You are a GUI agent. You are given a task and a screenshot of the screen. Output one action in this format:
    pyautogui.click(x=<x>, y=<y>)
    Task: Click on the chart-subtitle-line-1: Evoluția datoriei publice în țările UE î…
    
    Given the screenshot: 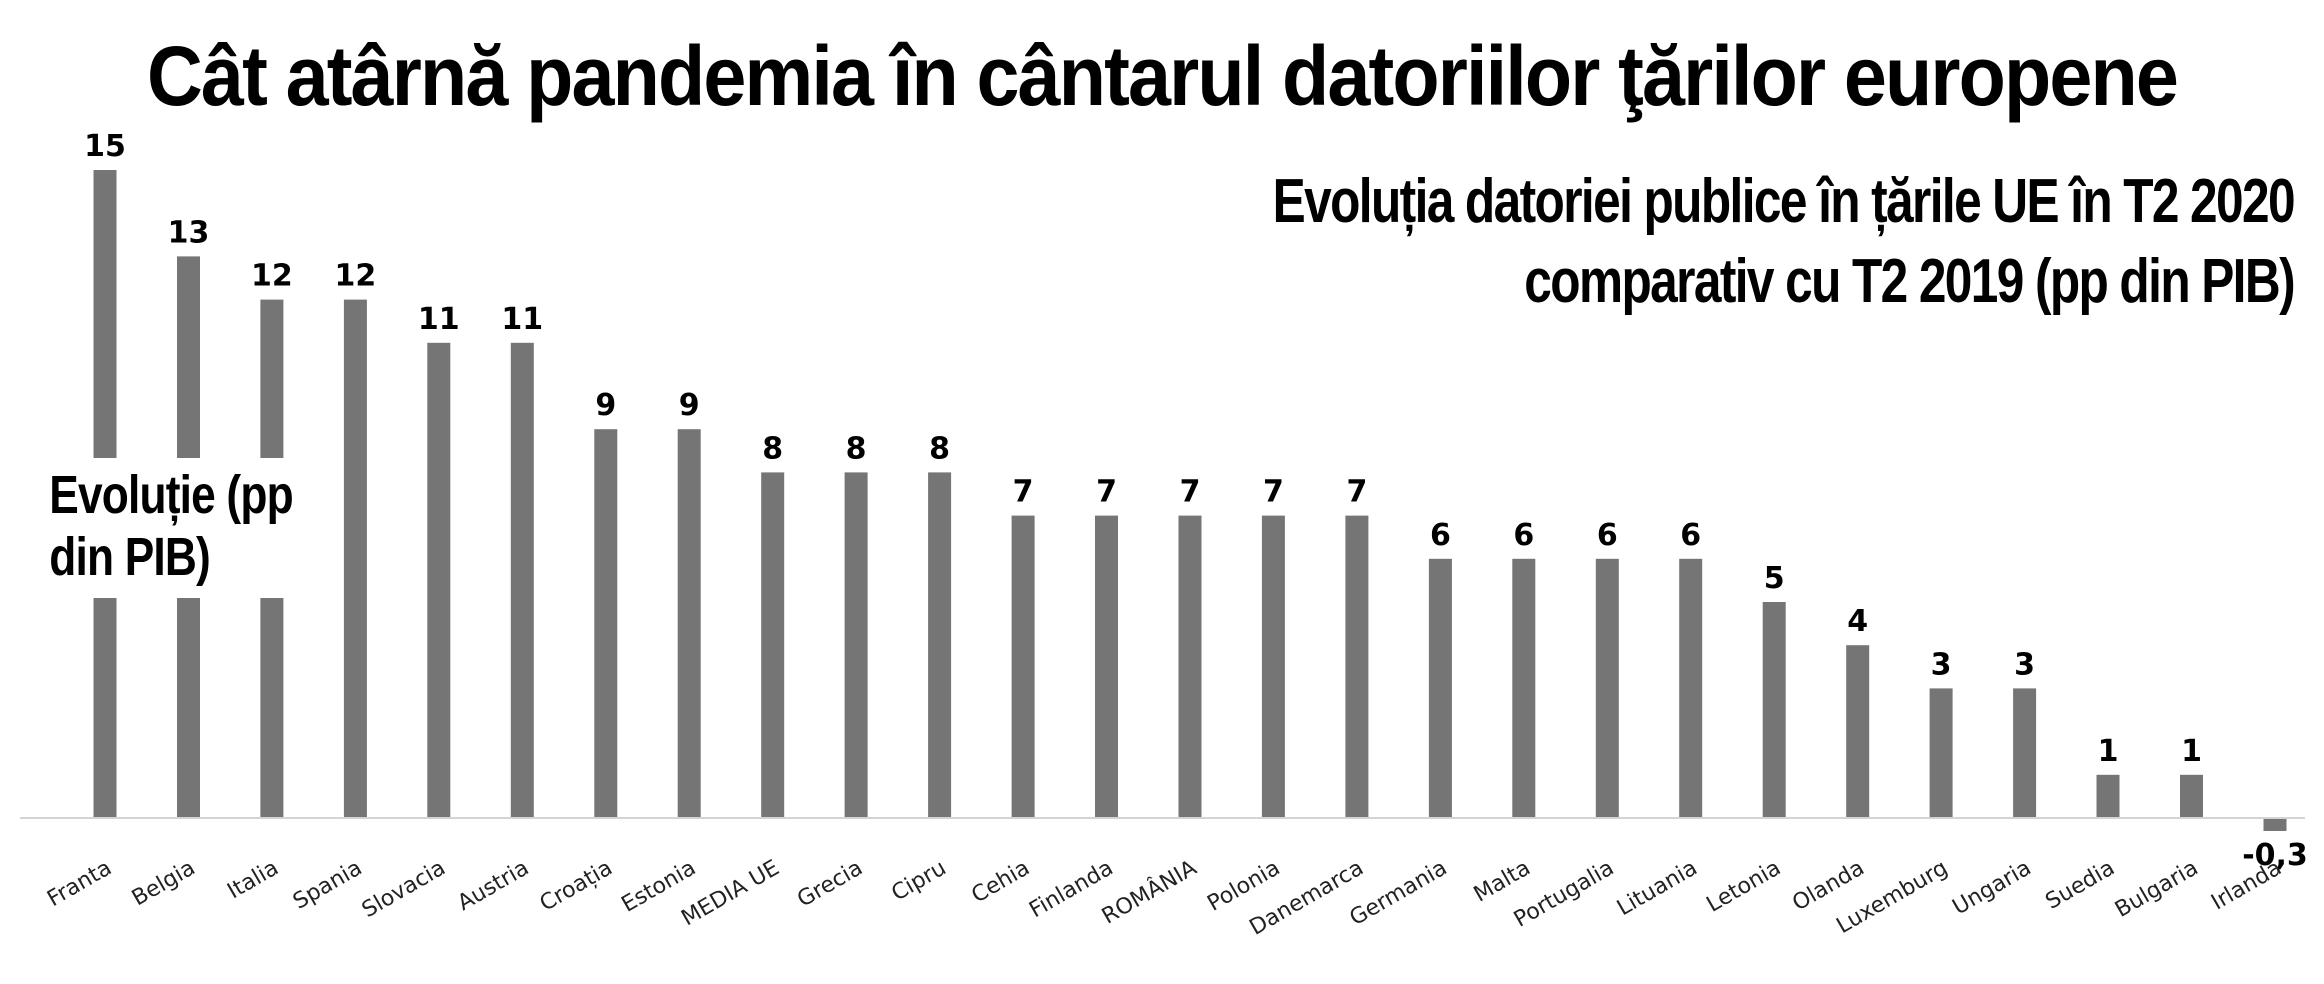 What is the action you would take?
    pyautogui.click(x=1784, y=201)
    